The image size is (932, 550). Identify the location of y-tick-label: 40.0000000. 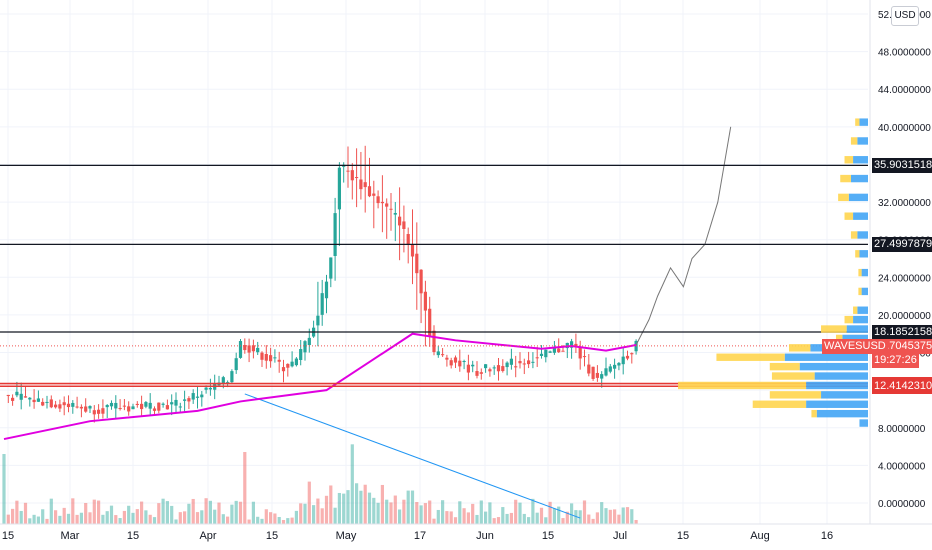
(904, 128).